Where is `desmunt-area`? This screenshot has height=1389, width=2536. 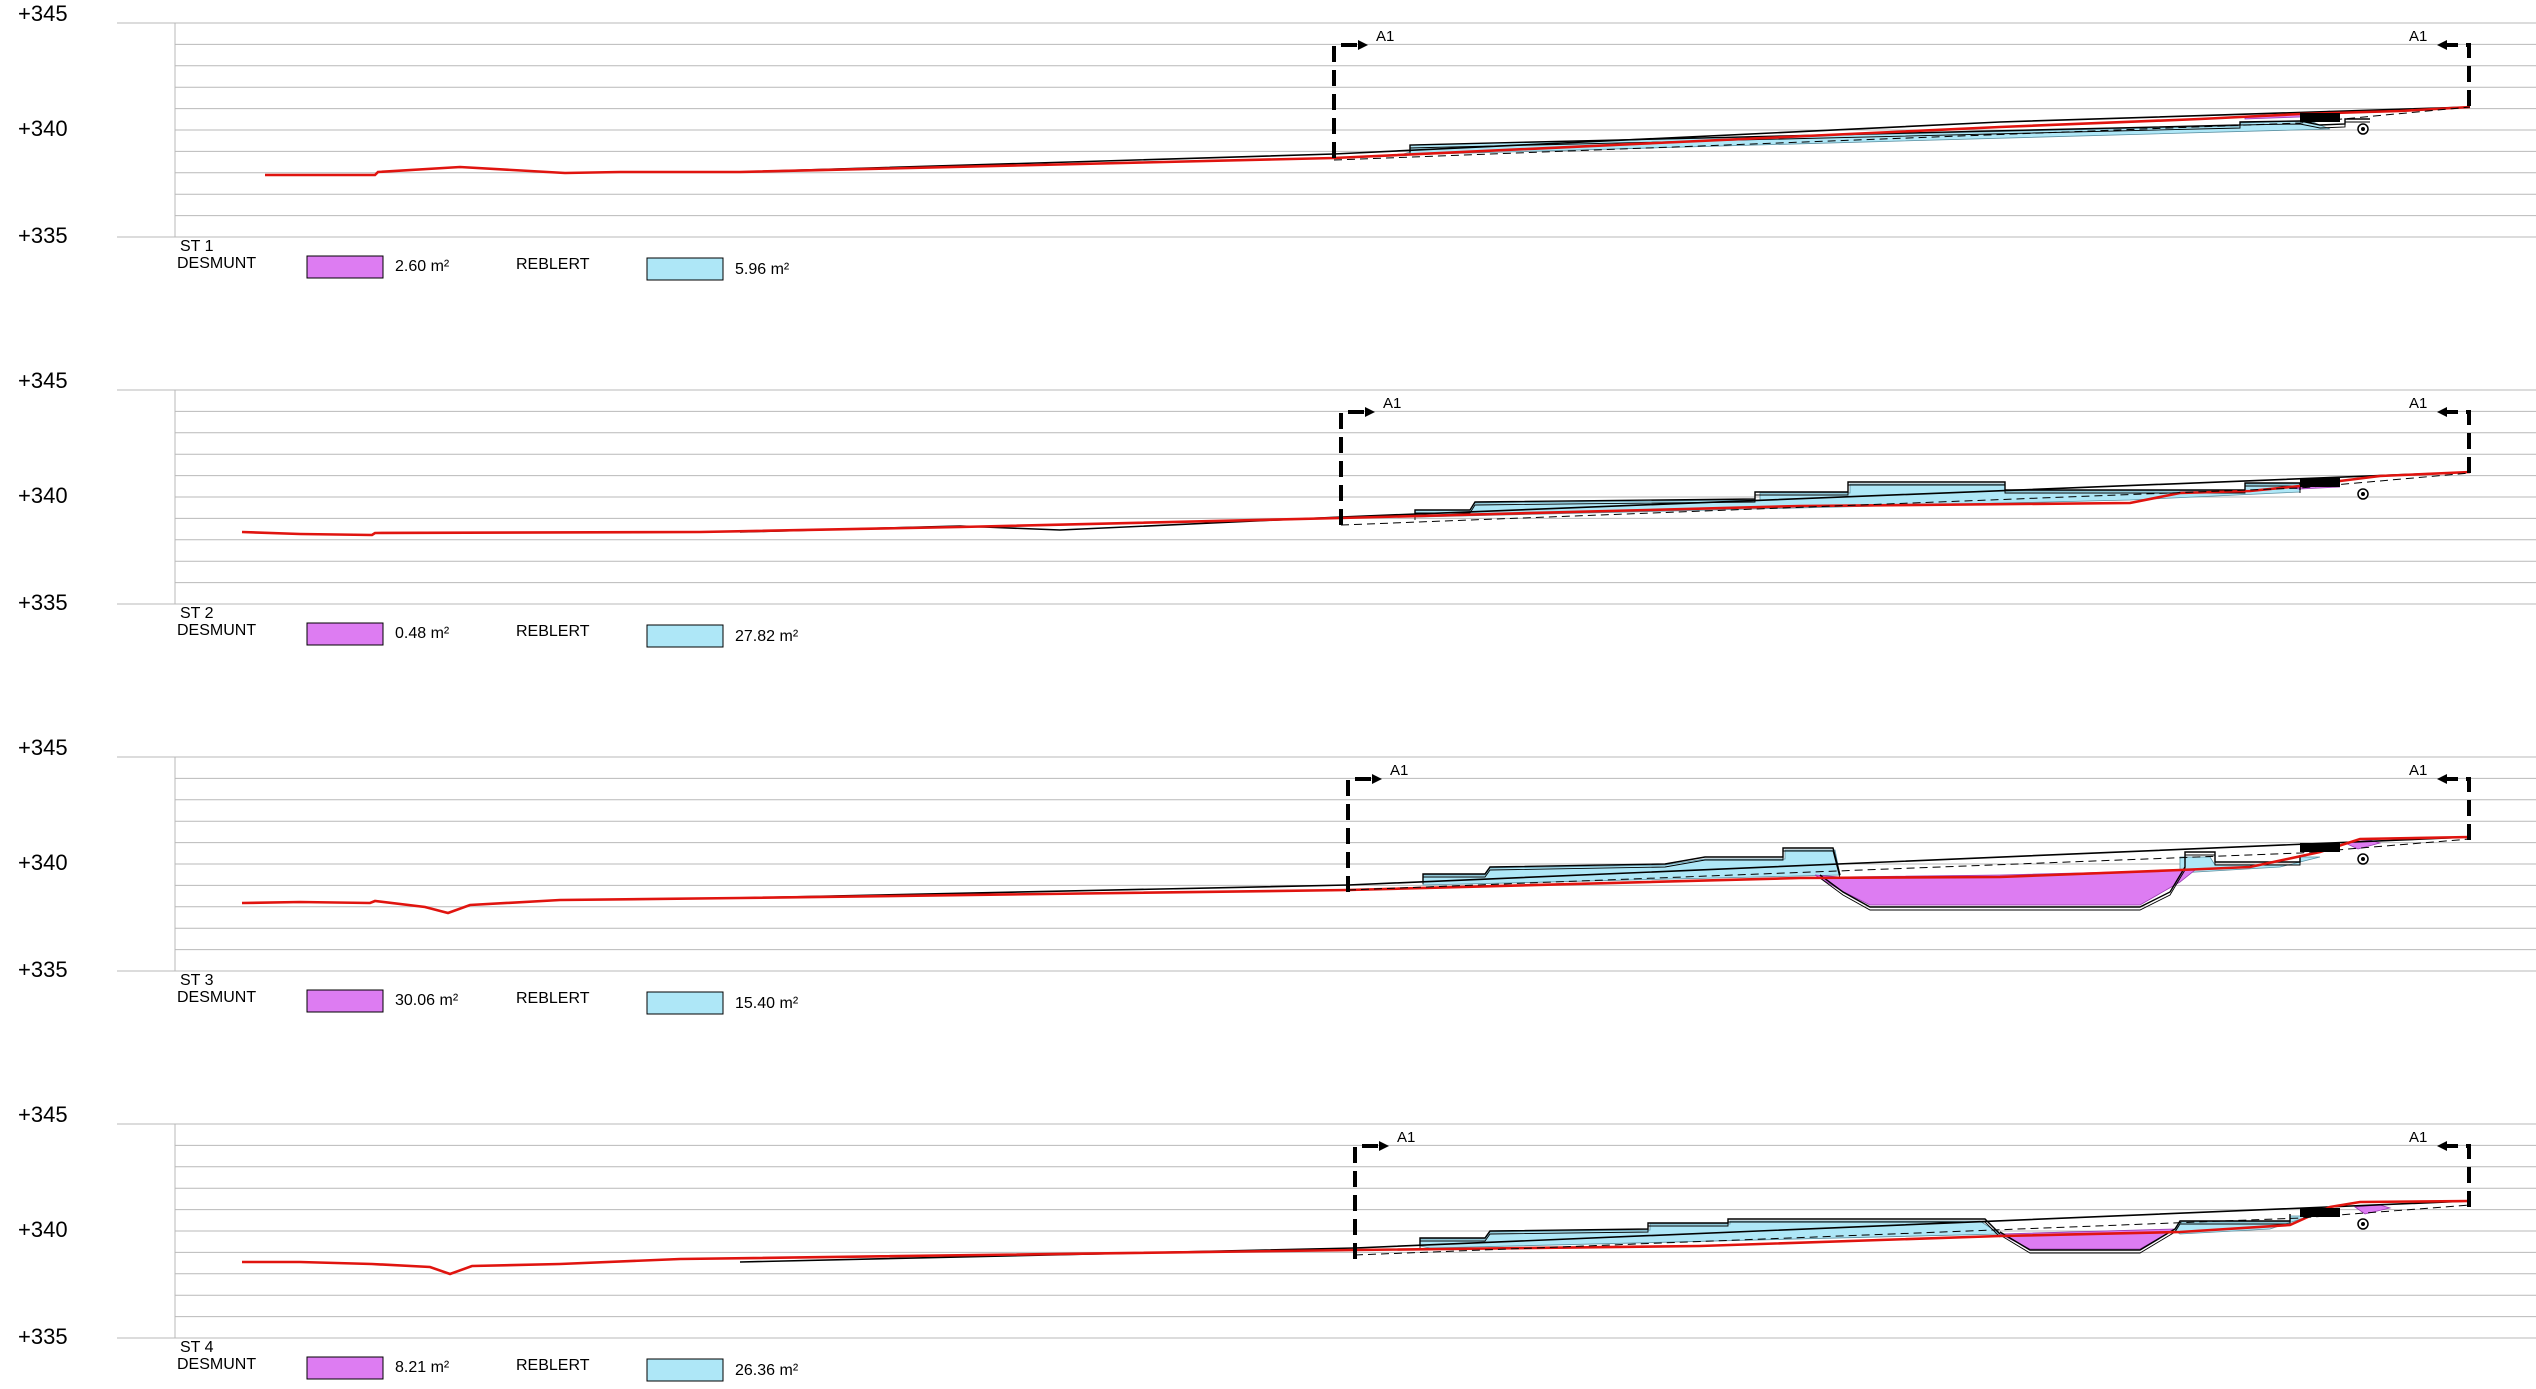 desmunt-area is located at coordinates (2005, 887).